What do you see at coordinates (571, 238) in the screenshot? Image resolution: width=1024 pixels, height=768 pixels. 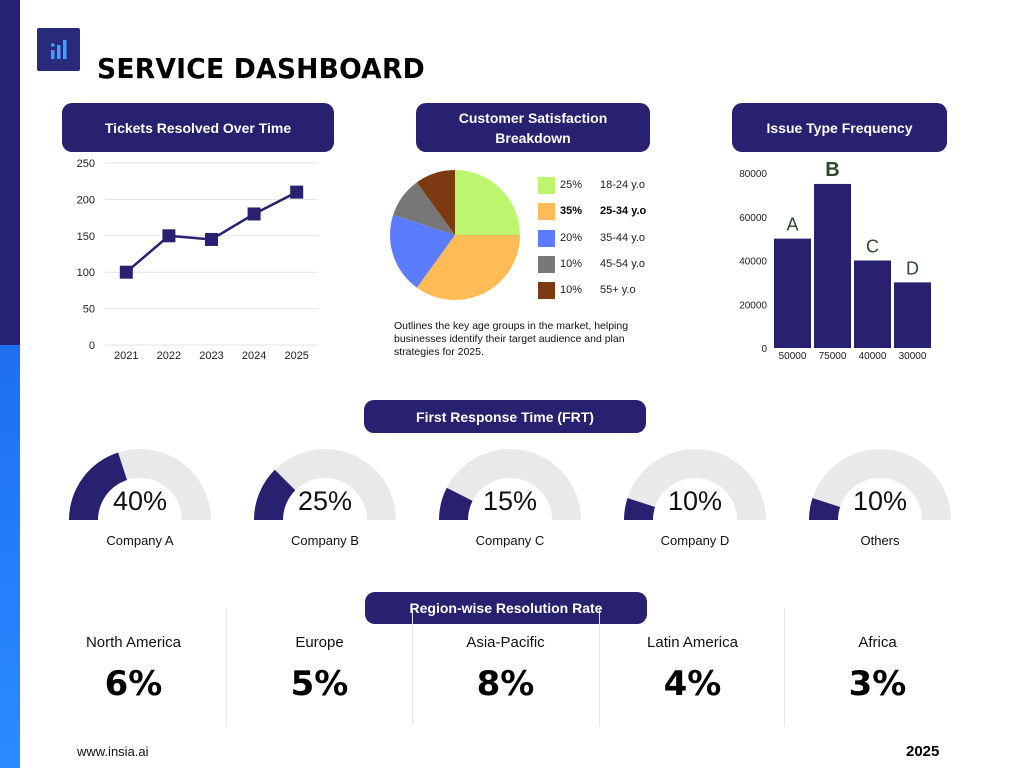 I see `legend-percent: 20%` at bounding box center [571, 238].